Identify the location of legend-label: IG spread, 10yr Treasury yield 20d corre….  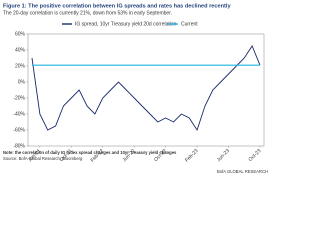
(126, 24).